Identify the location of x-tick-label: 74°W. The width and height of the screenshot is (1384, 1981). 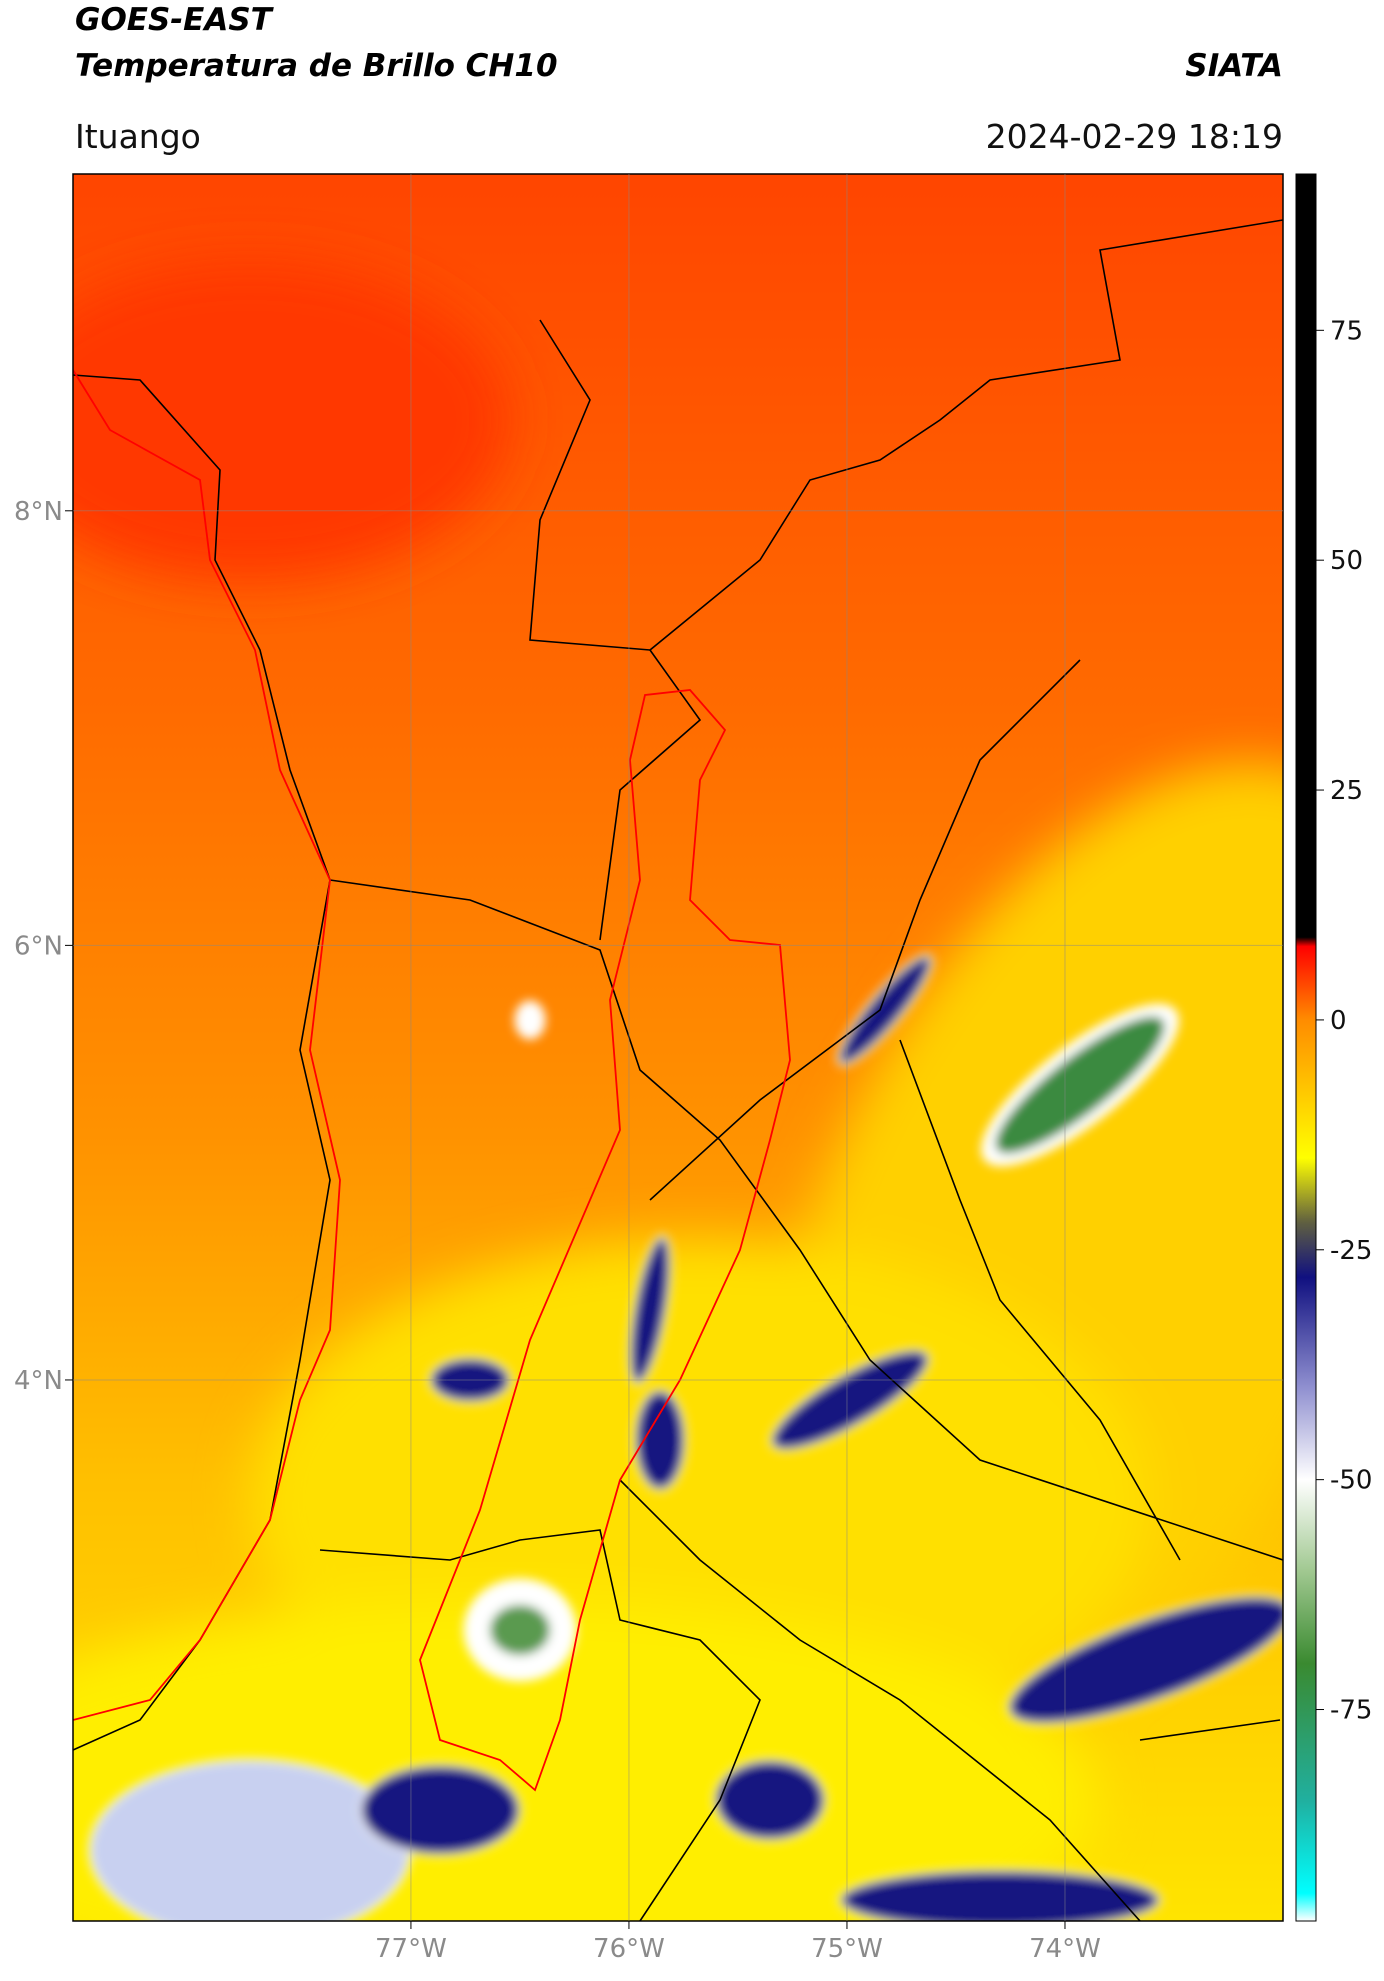
(1065, 1949).